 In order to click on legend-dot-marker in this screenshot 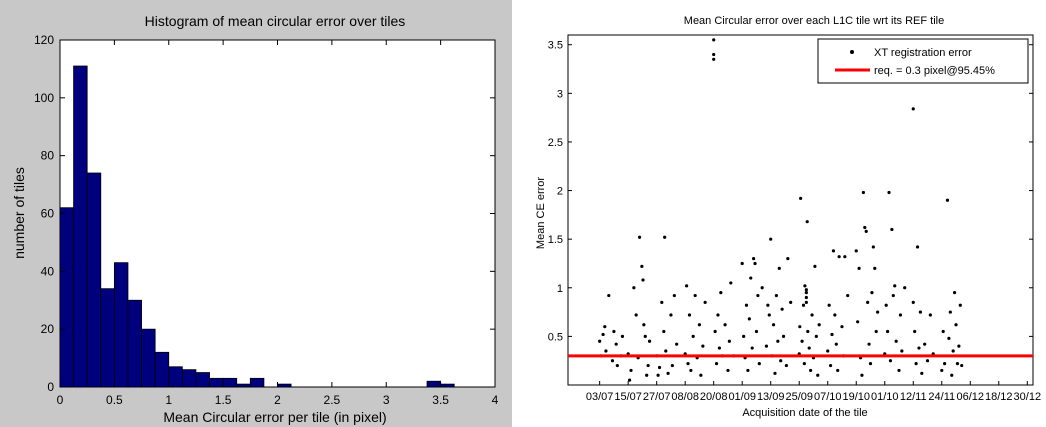, I will do `click(852, 52)`.